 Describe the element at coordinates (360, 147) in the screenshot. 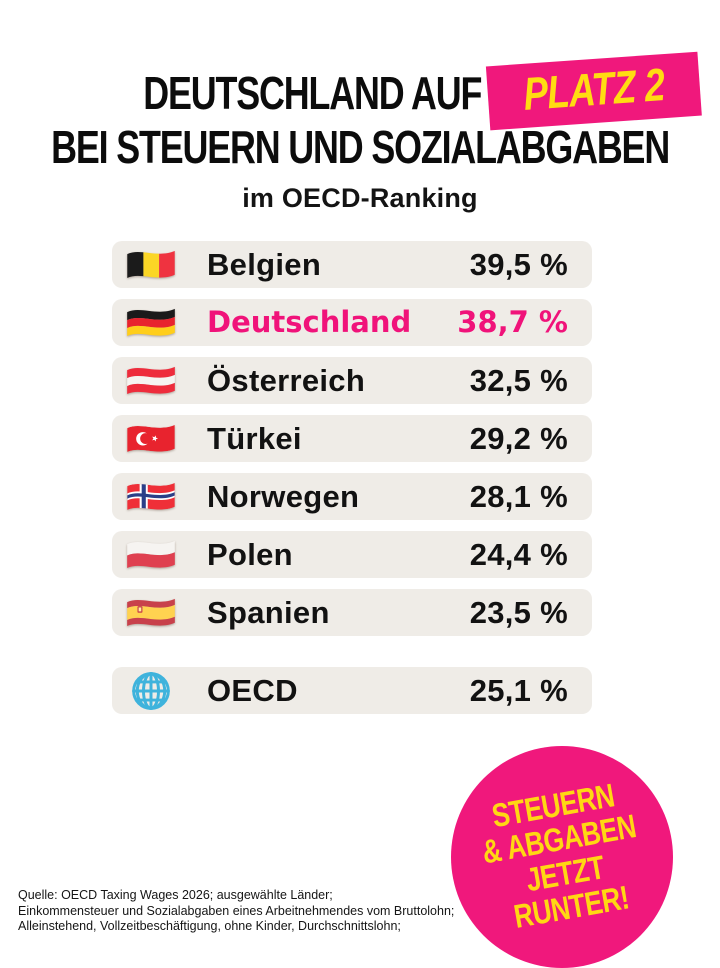

I see `page-title-line2: BEI STEUERN UND SOZIALABGABEN` at that location.